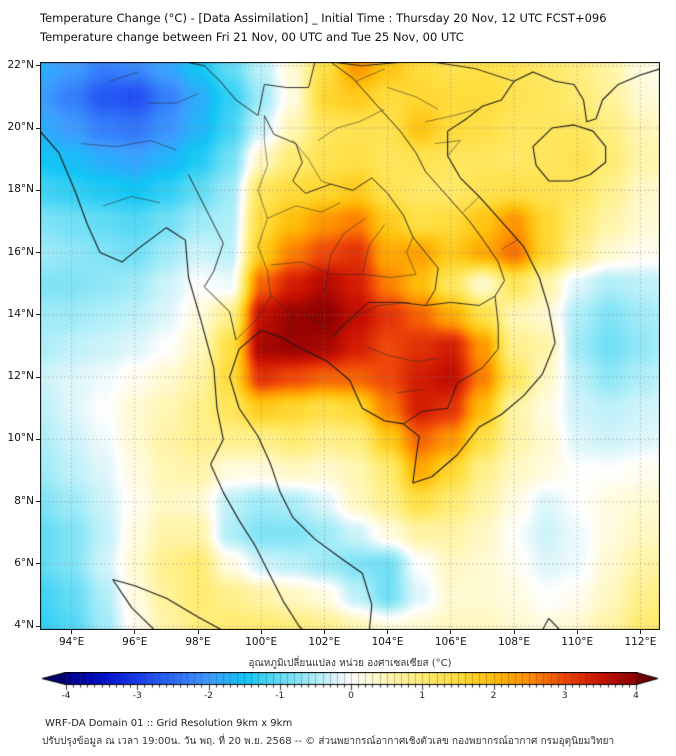  I want to click on lon-tick-label: 106°E, so click(450, 642).